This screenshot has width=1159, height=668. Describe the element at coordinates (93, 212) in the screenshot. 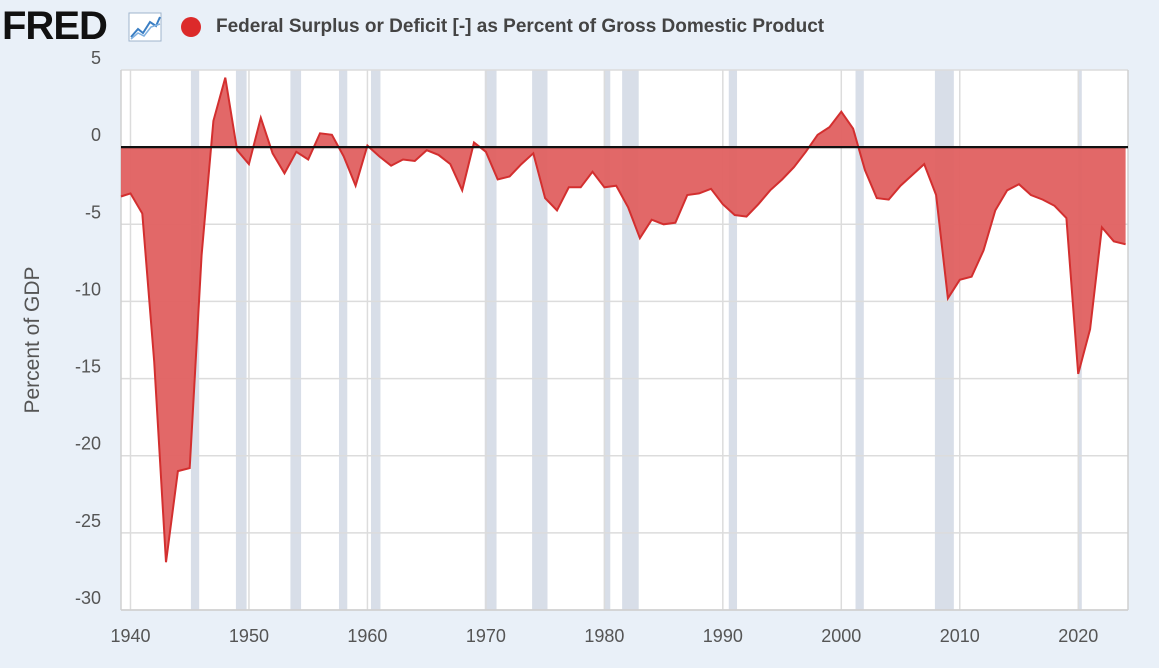

I see `y-tick-label: -5` at that location.